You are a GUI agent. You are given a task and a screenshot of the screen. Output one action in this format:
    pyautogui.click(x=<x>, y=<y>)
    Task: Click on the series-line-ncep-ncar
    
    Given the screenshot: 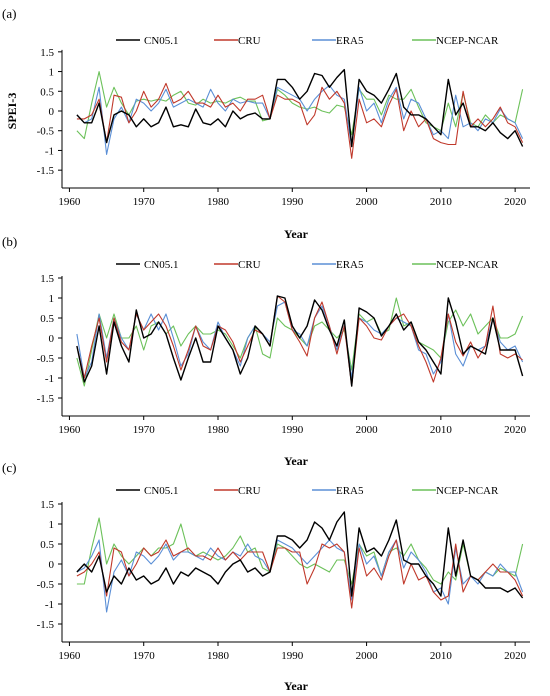 What is the action you would take?
    pyautogui.click(x=300, y=105)
    